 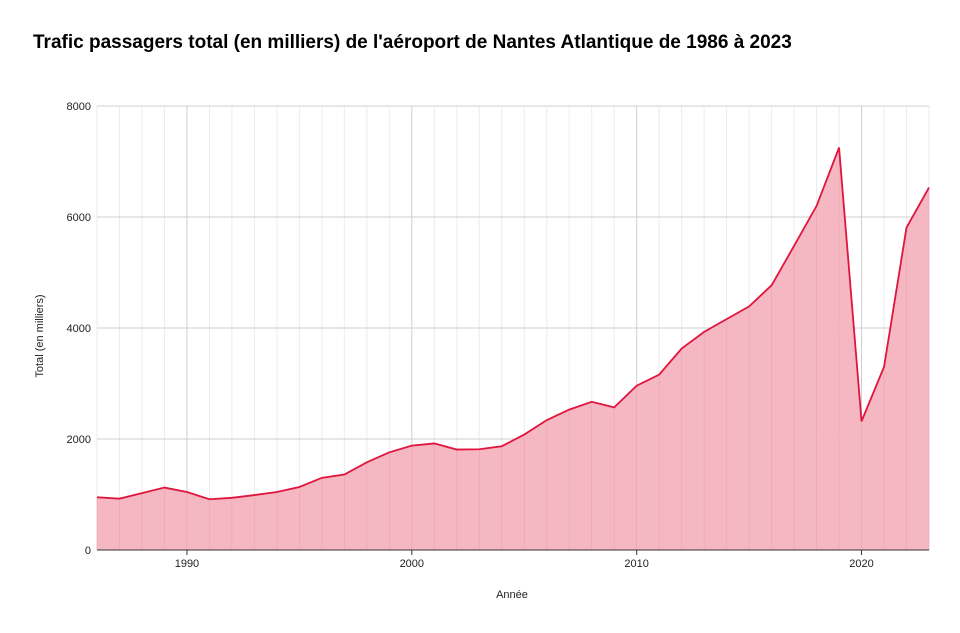 What do you see at coordinates (79, 440) in the screenshot?
I see `y-tick-label: 2000` at bounding box center [79, 440].